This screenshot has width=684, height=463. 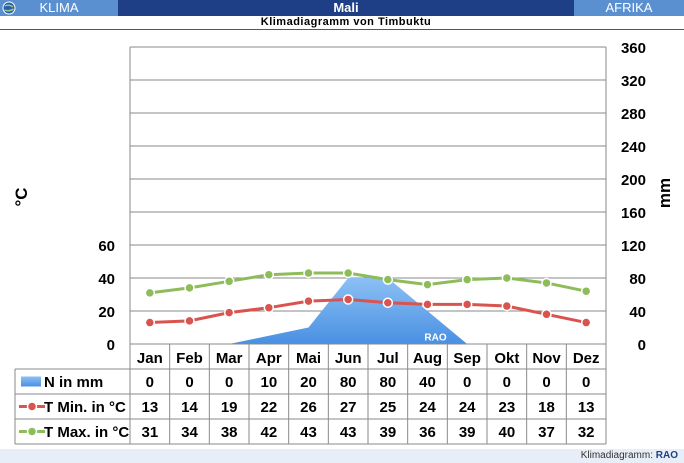 I want to click on data-label: 13, so click(x=586, y=407).